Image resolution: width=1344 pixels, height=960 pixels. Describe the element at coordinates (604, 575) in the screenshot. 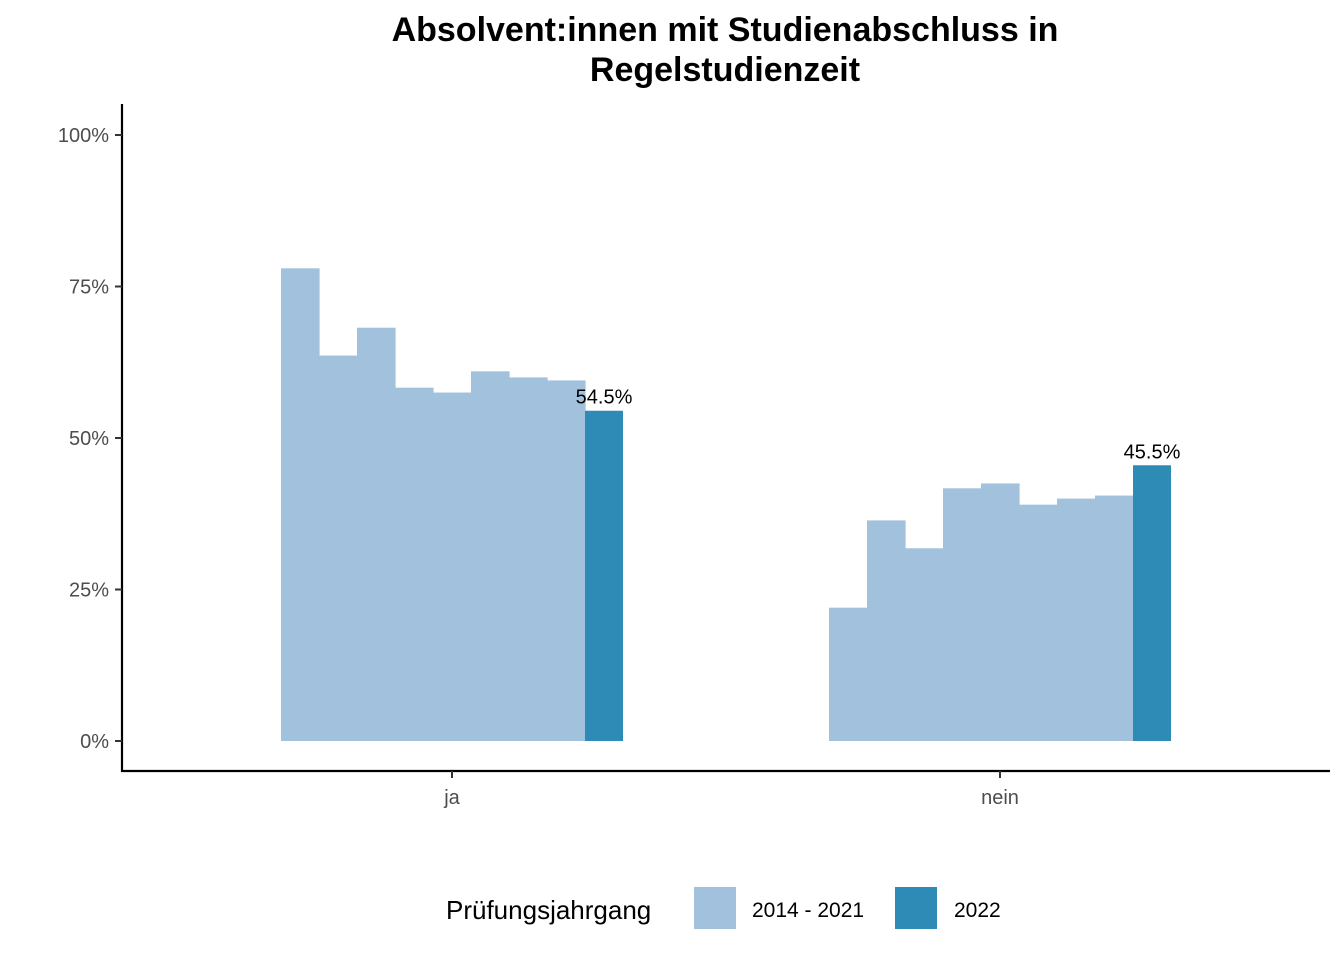

I see `bar-ja-2022` at that location.